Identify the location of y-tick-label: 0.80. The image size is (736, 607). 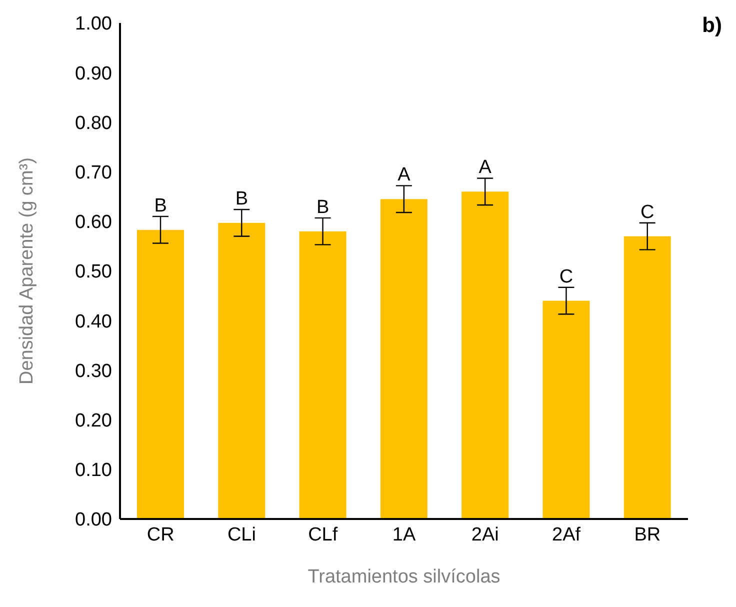
(93, 123).